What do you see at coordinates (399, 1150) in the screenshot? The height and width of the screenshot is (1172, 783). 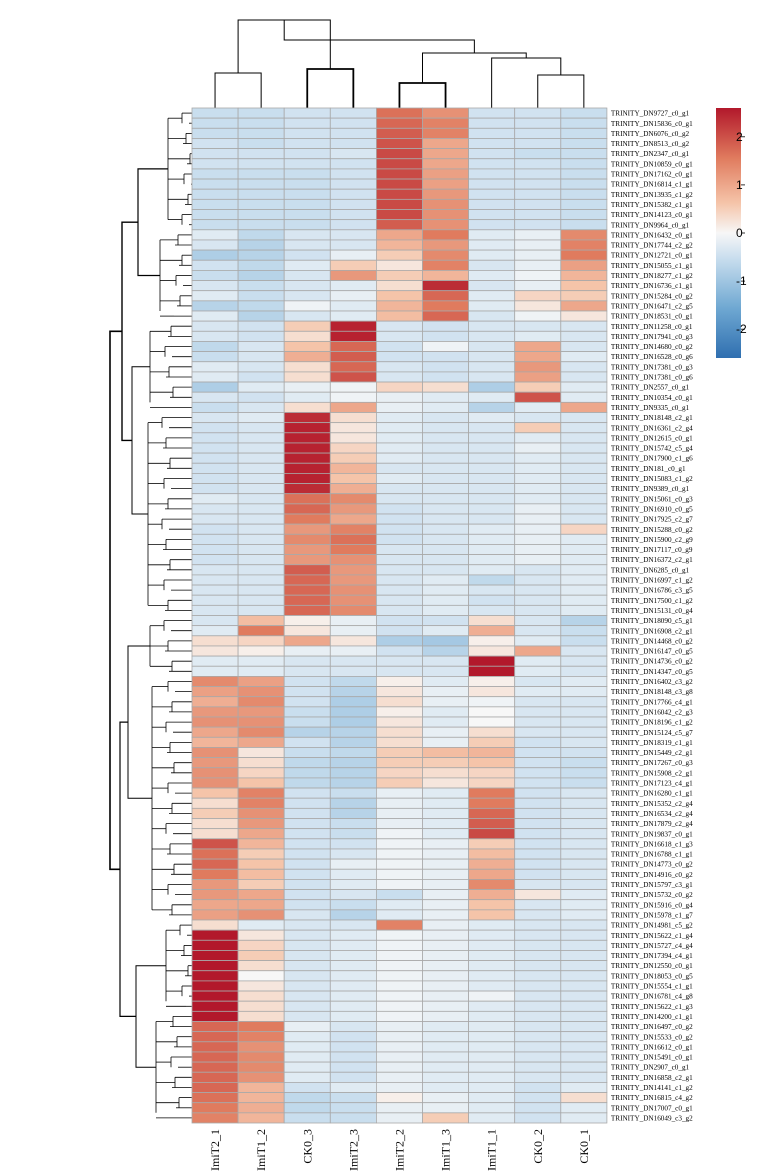 I see `column-label: ImiT2_2` at bounding box center [399, 1150].